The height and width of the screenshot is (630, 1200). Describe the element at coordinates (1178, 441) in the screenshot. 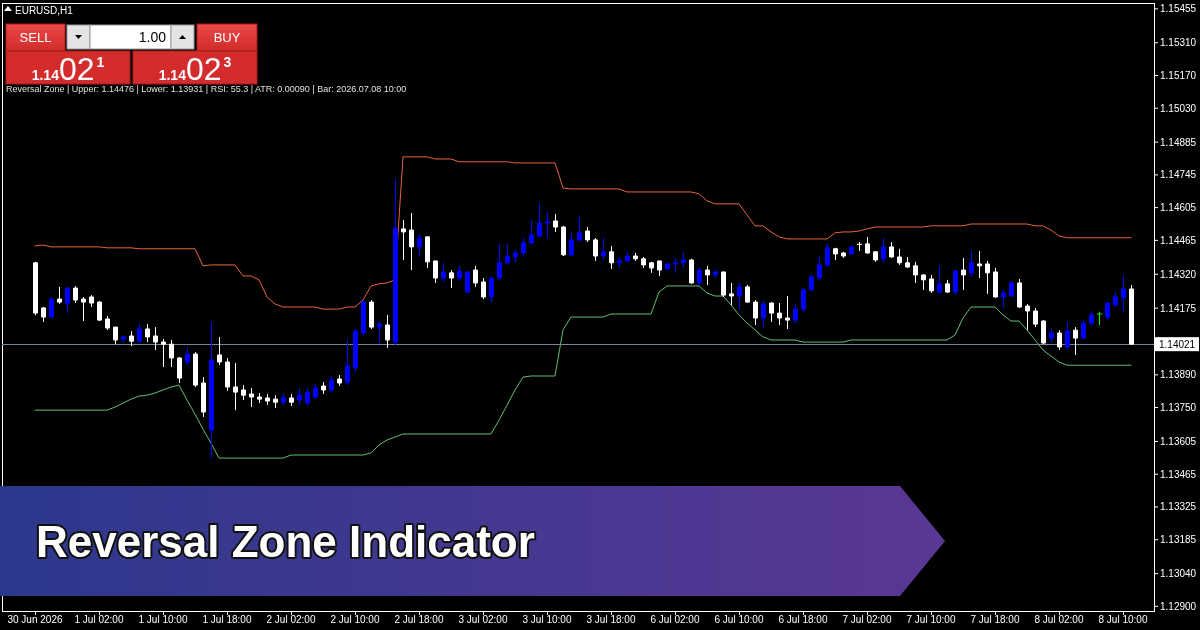

I see `y-tick-label: 1.13605` at that location.